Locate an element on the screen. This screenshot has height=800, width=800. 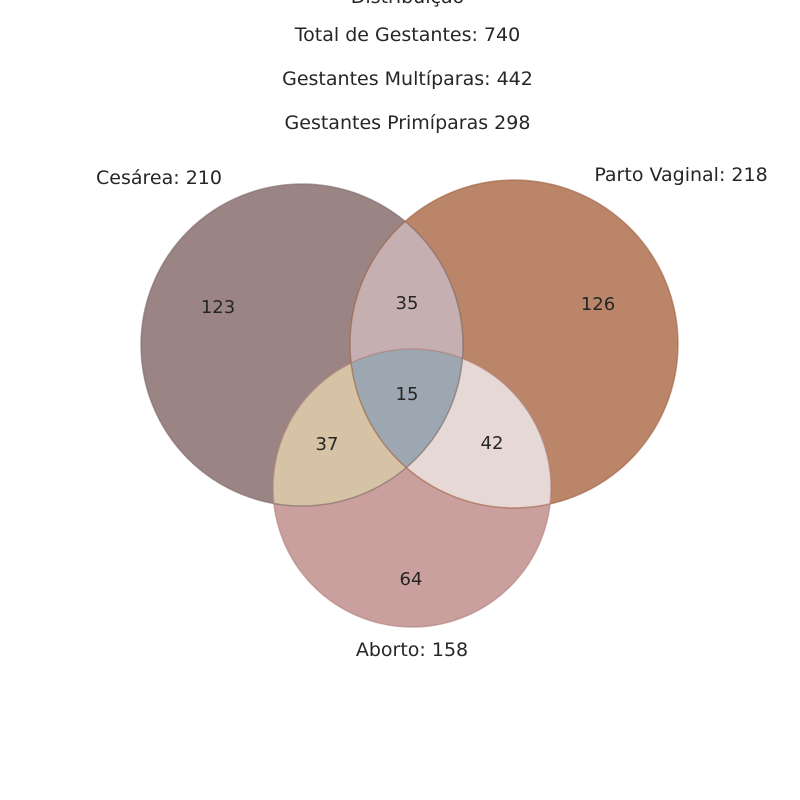
count-aborto-only: 64 is located at coordinates (411, 579).